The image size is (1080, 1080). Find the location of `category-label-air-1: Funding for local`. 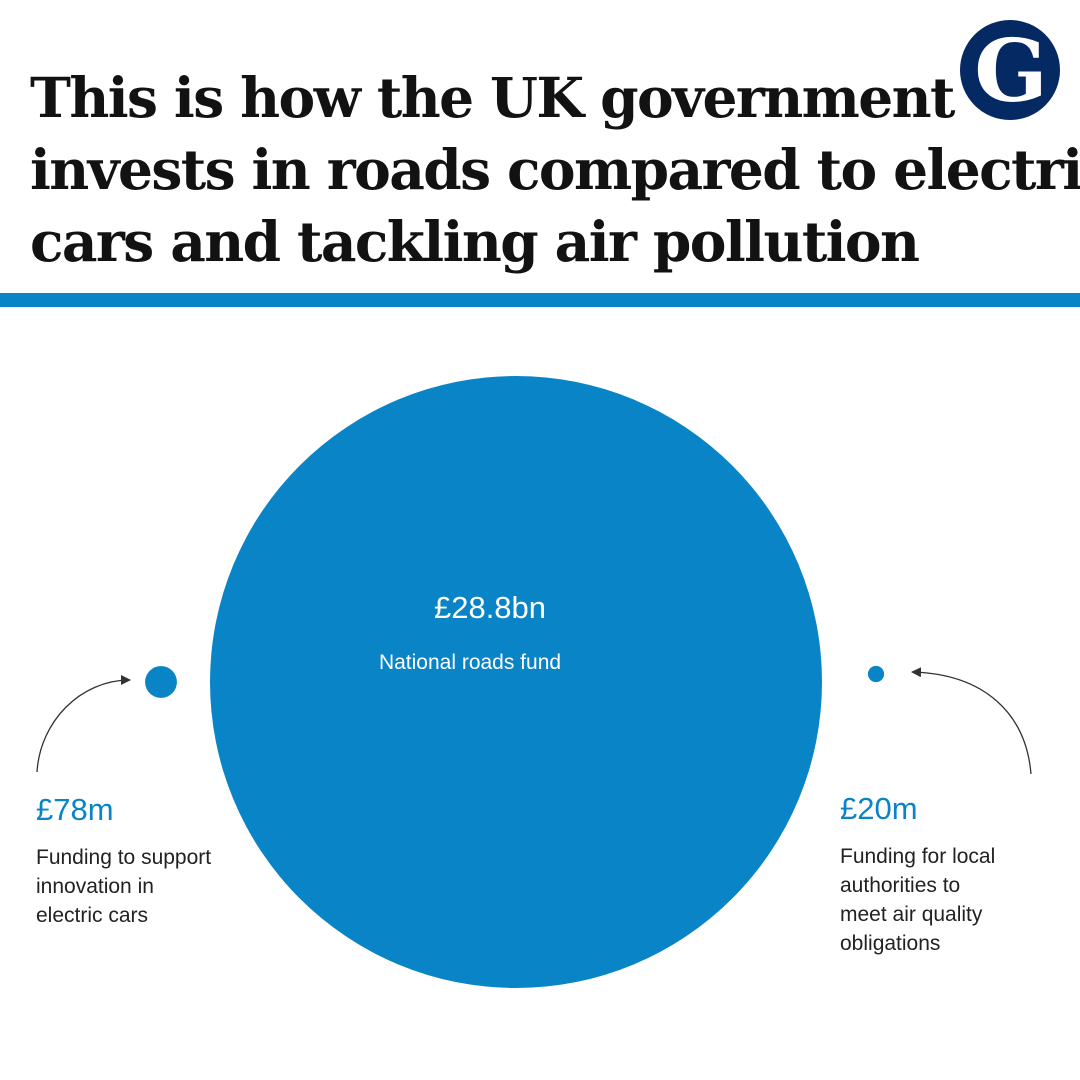

category-label-air-1: Funding for local is located at coordinates (917, 856).